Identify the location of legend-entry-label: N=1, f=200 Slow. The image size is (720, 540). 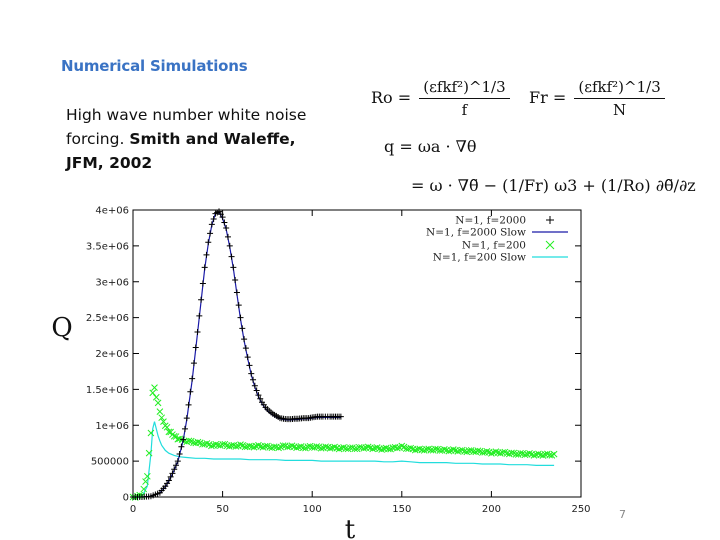
(479, 258).